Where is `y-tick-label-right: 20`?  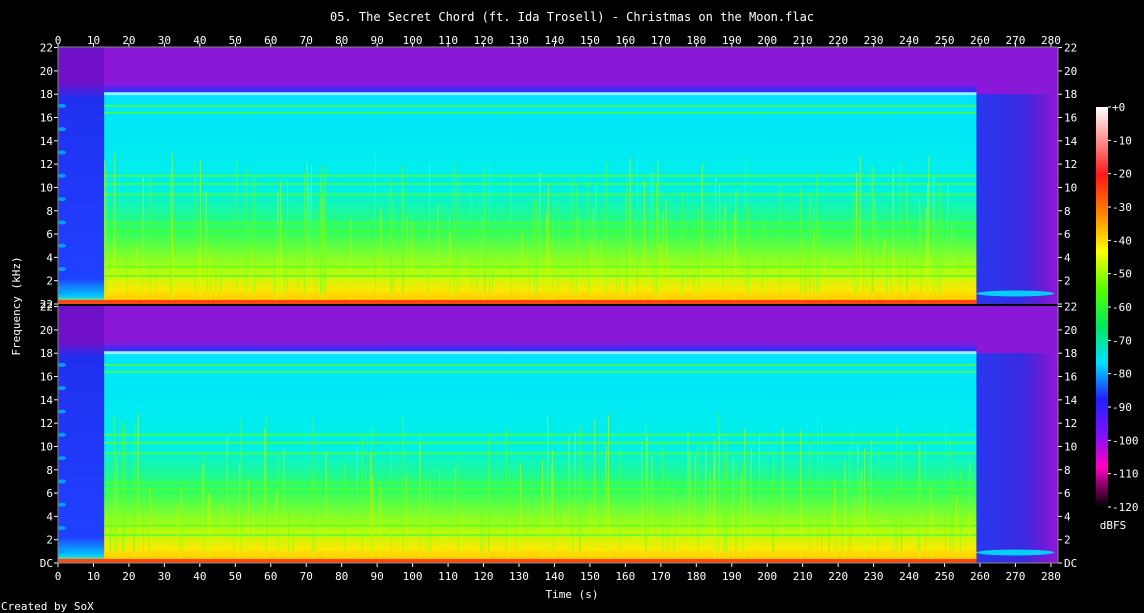 y-tick-label-right: 20 is located at coordinates (1070, 330).